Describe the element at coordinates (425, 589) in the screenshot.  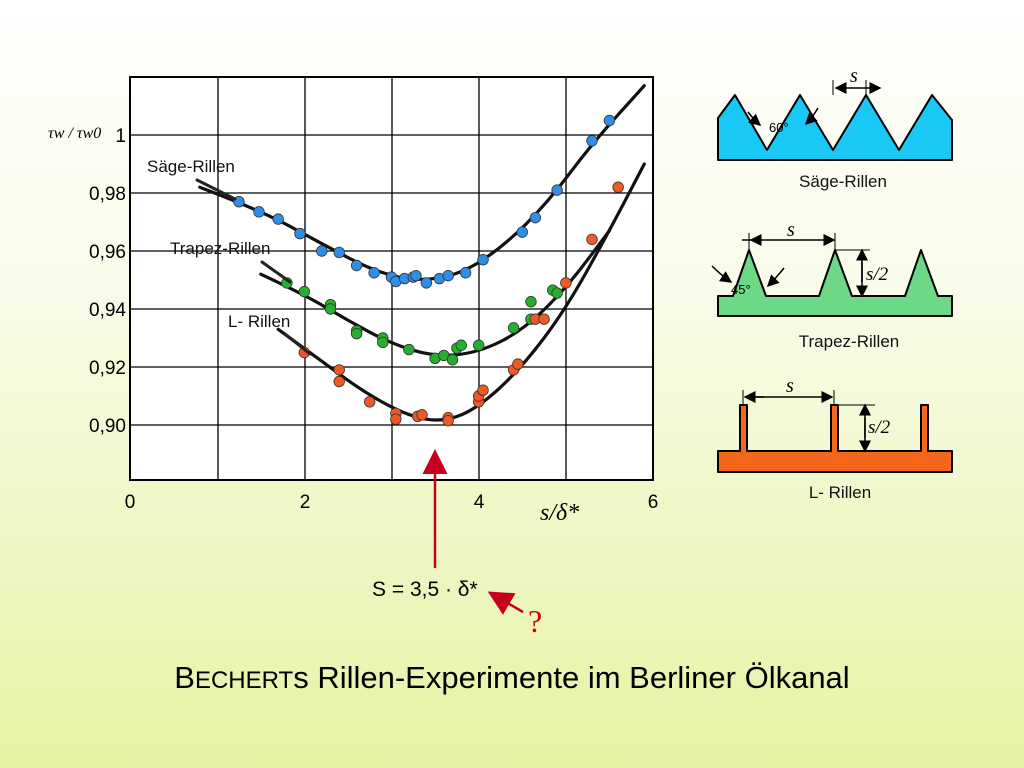
I see `optimum-annotation: S = 3,5 · δ*` at that location.